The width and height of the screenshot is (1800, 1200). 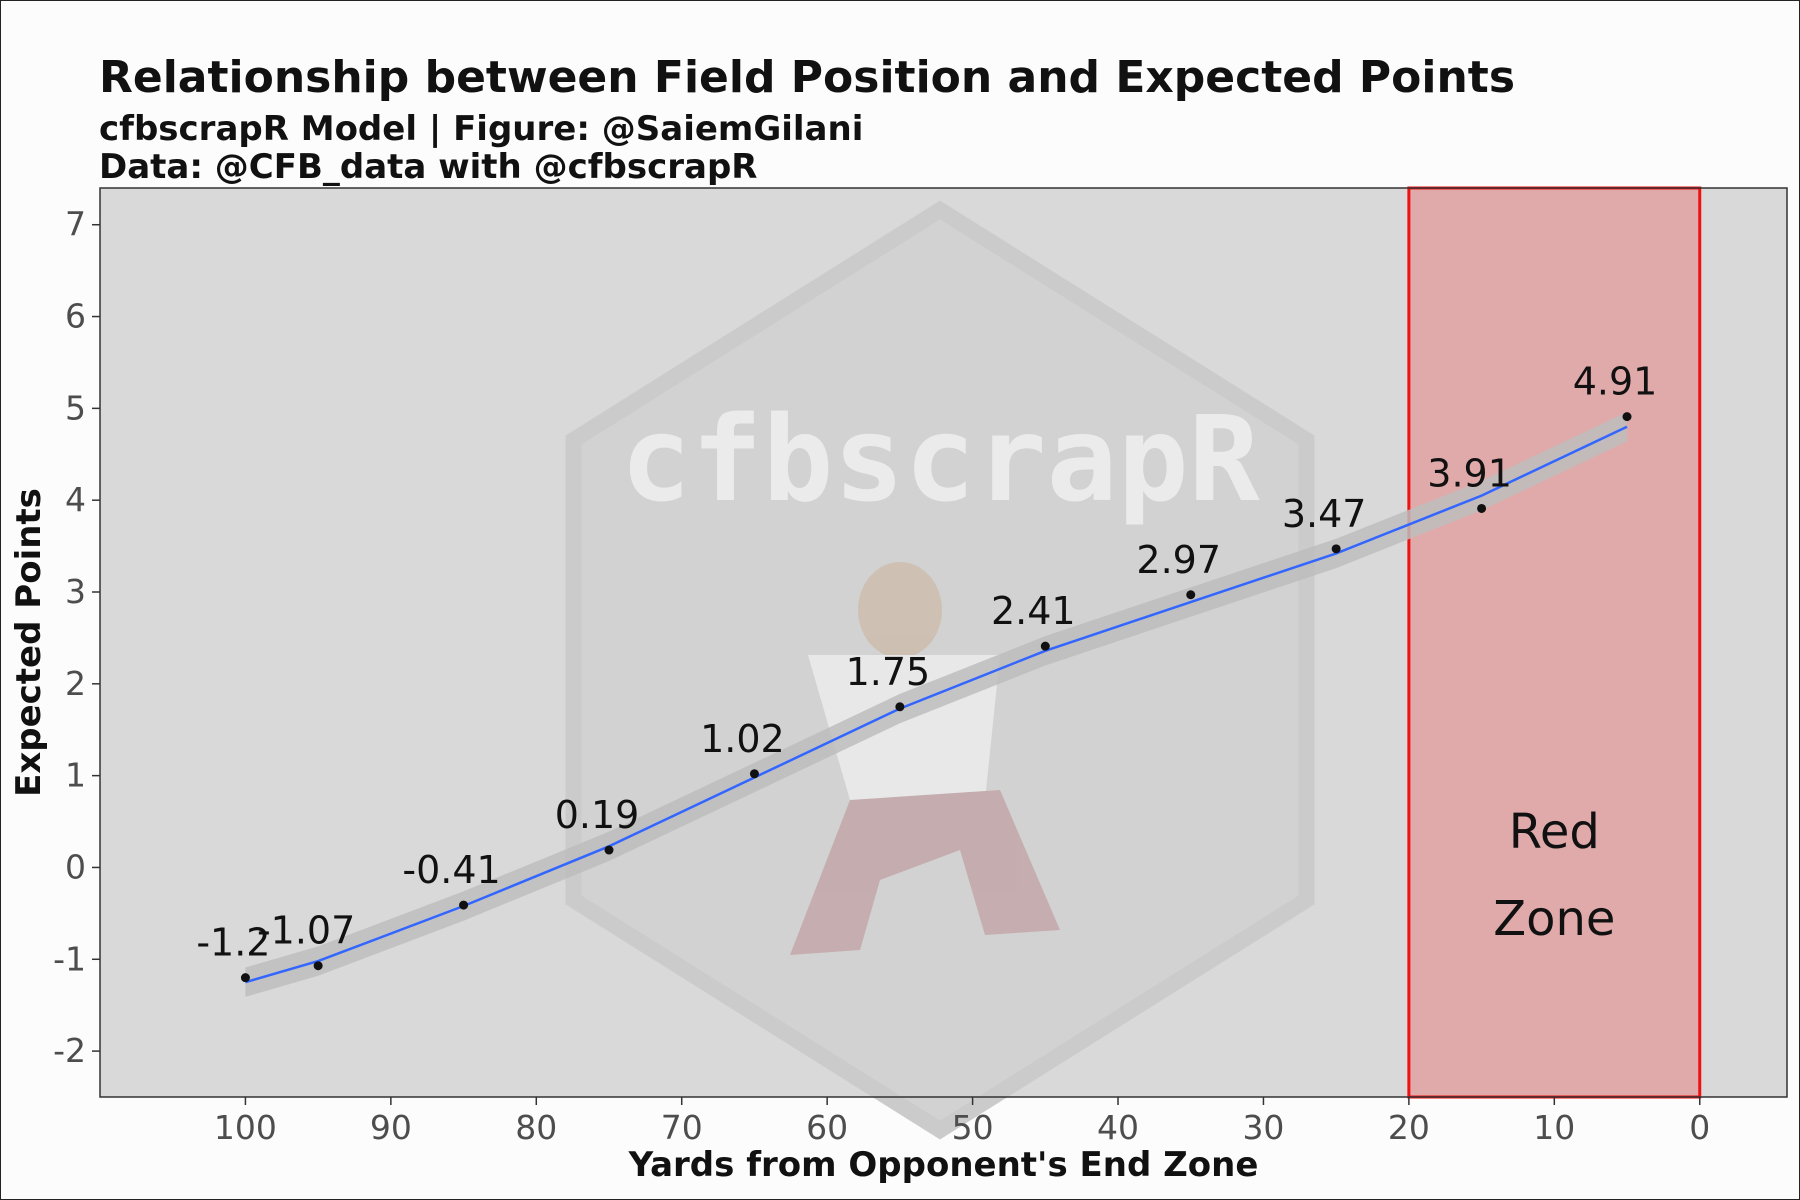 What do you see at coordinates (1033, 611) in the screenshot?
I see `data-label: 2.41` at bounding box center [1033, 611].